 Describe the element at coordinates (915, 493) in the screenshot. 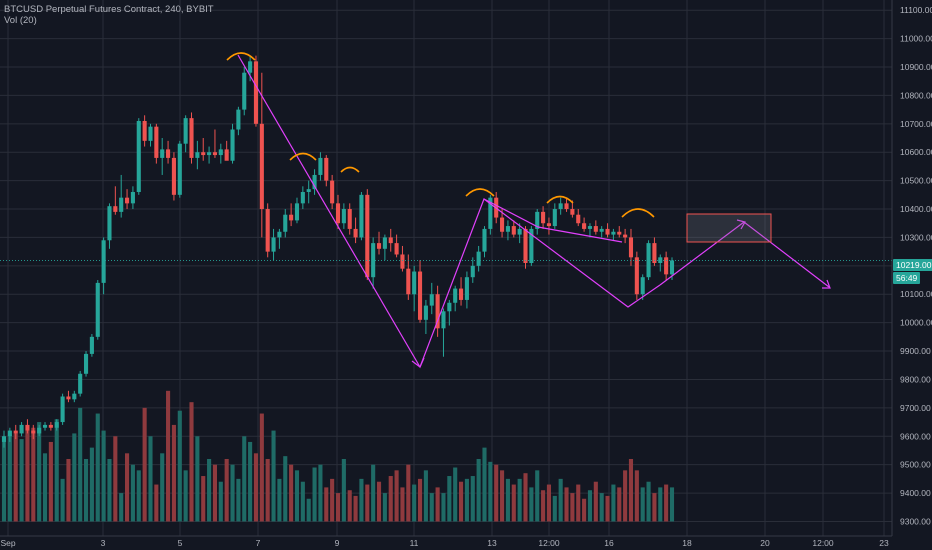

I see `price-tick-label: 9400.00` at that location.